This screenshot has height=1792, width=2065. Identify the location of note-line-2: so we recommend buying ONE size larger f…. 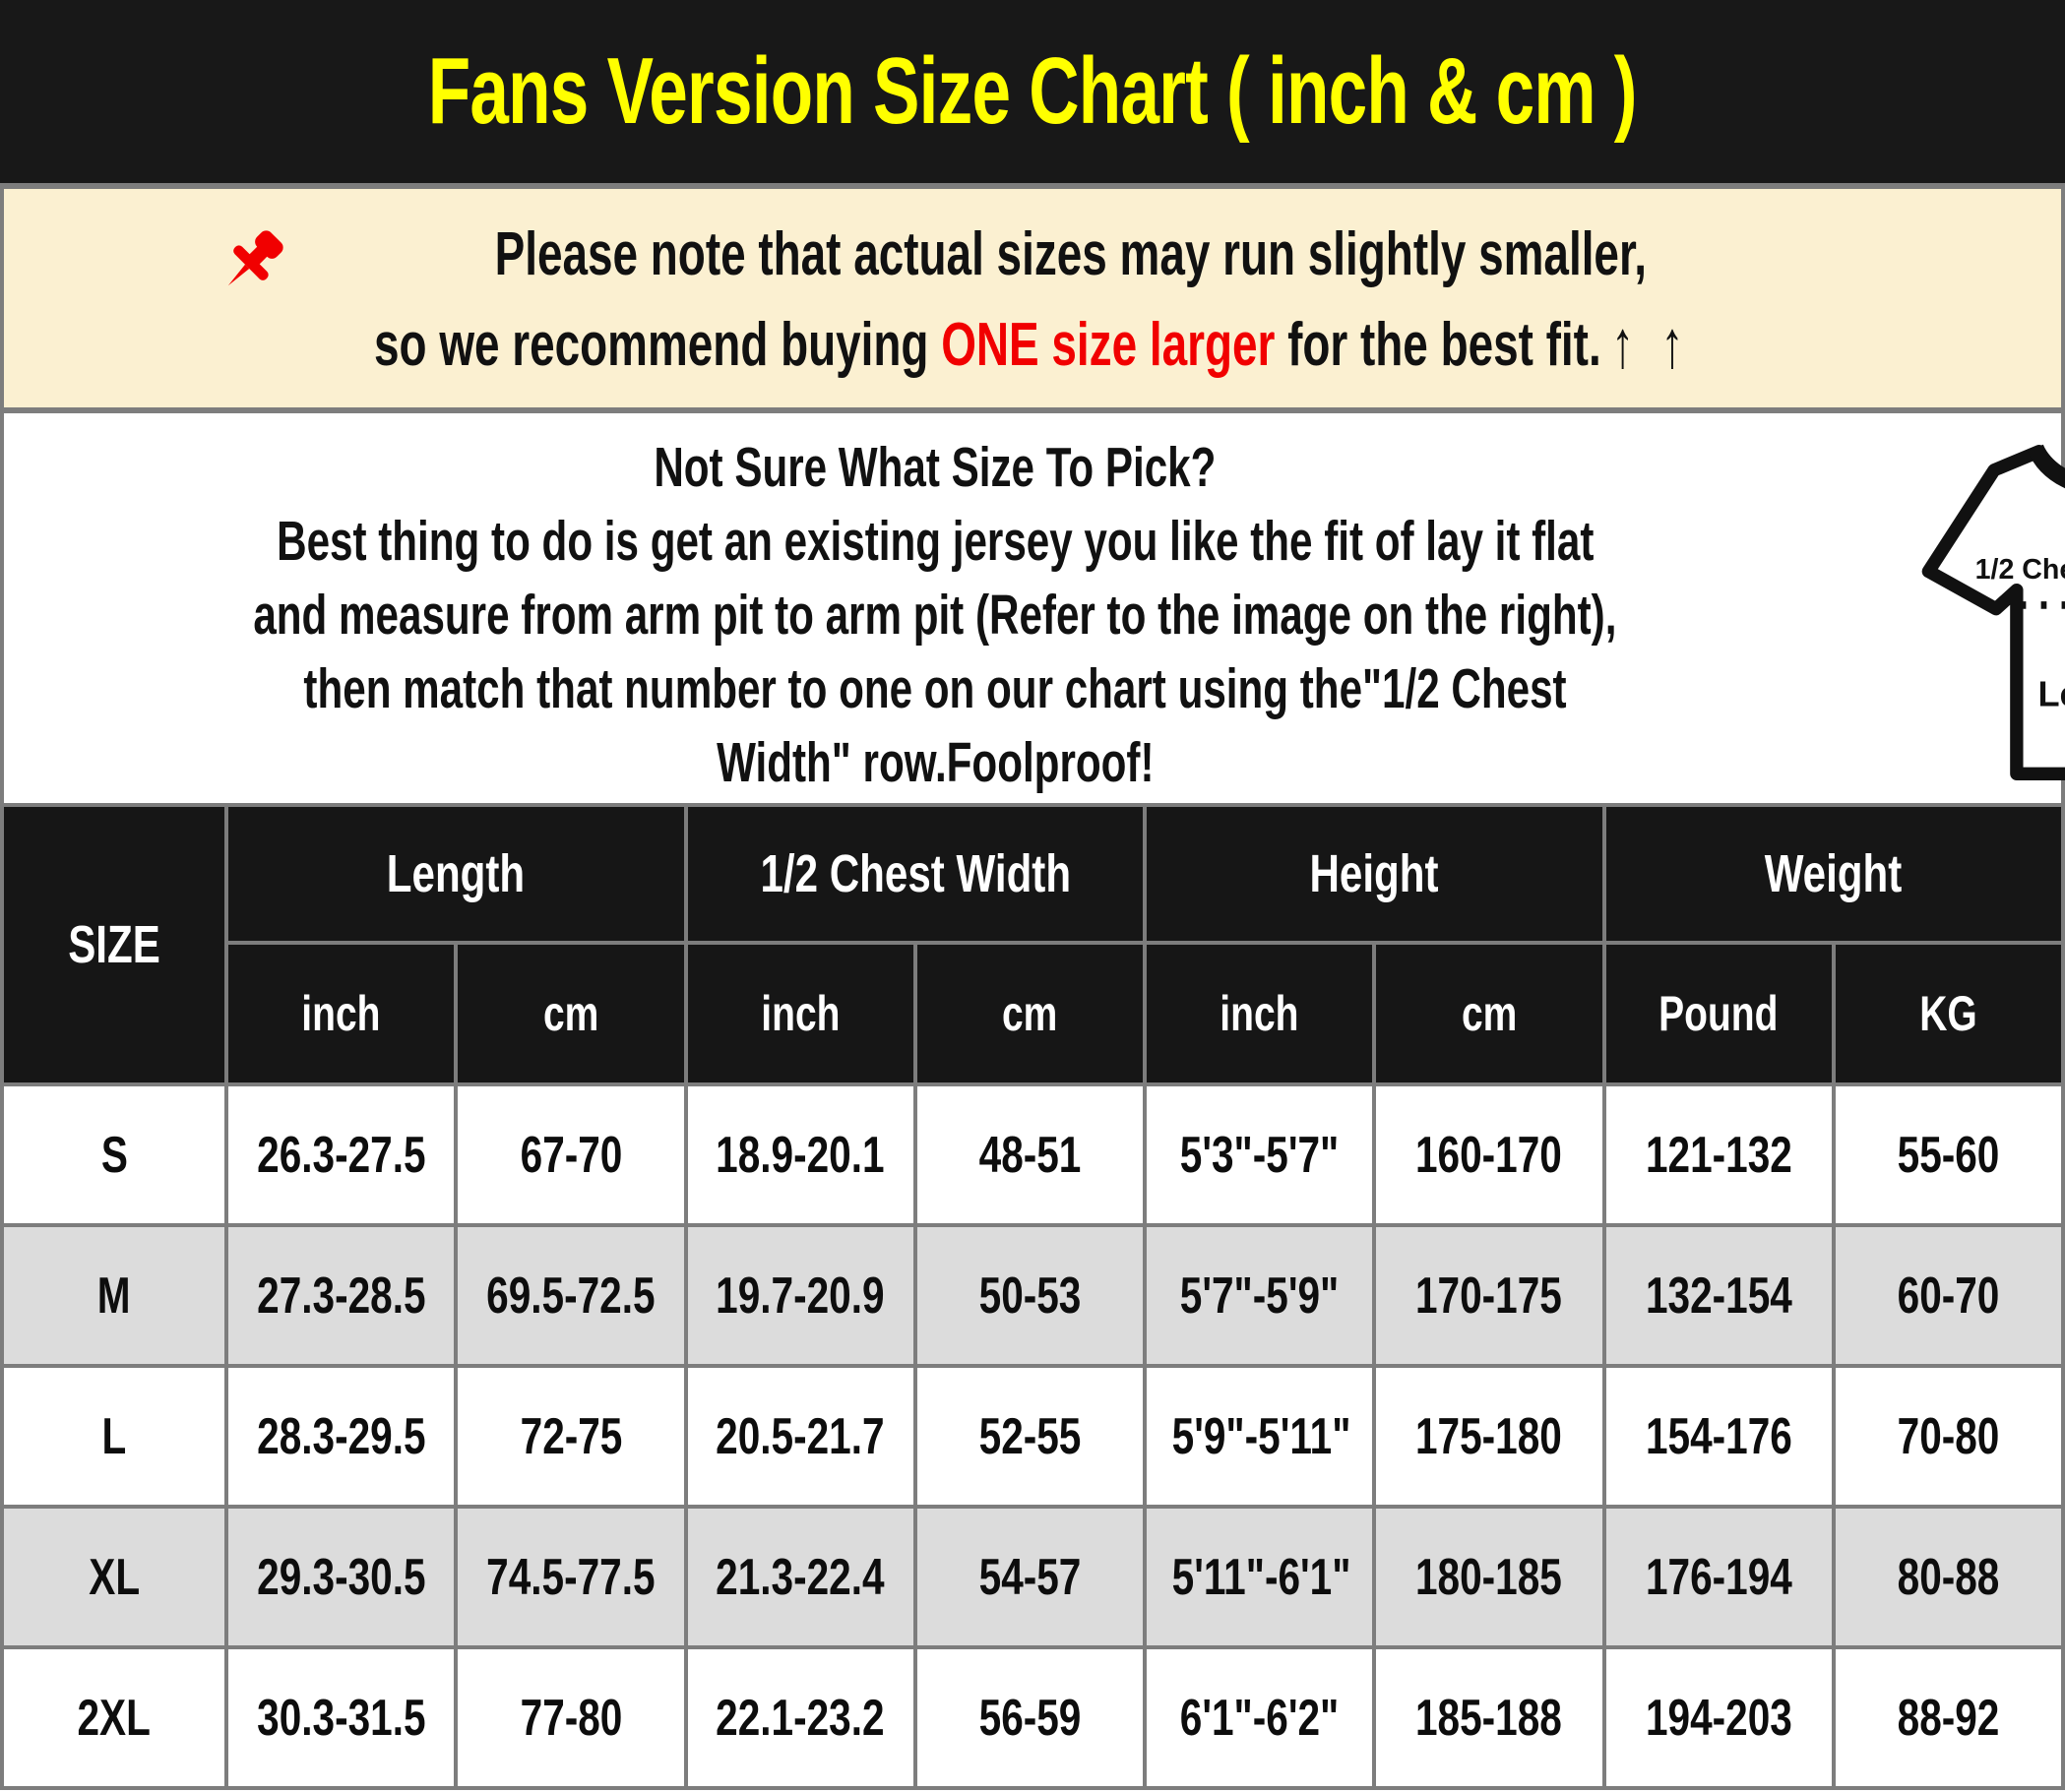
(1032, 345).